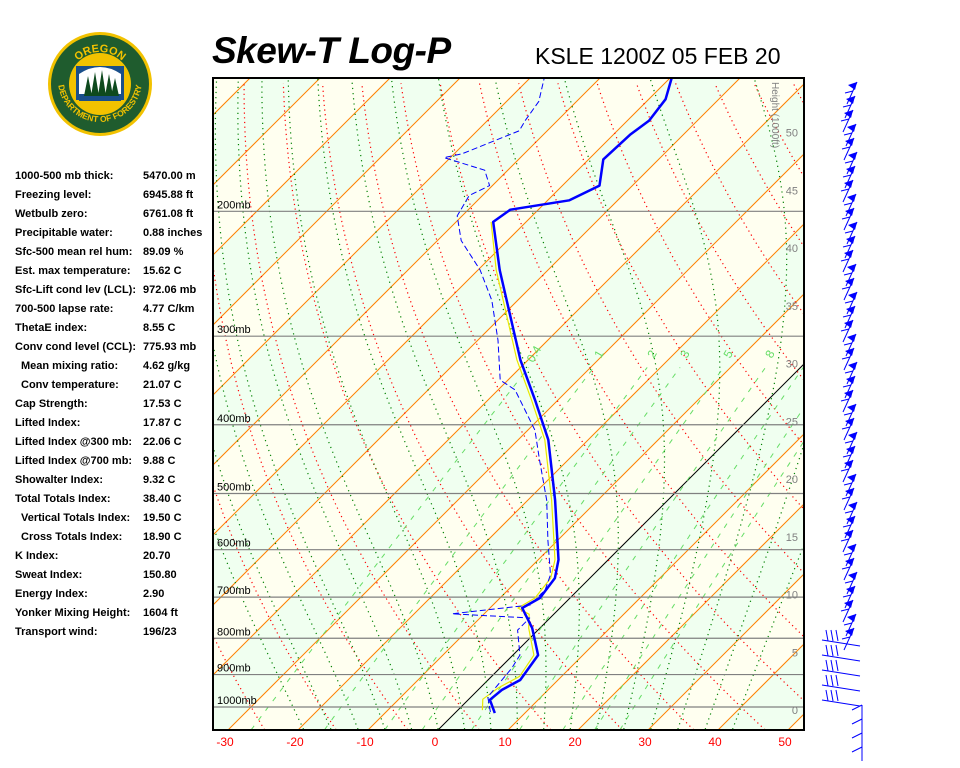 The height and width of the screenshot is (768, 960). I want to click on stat-label: Lifted Index @300 mb:, so click(74, 442).